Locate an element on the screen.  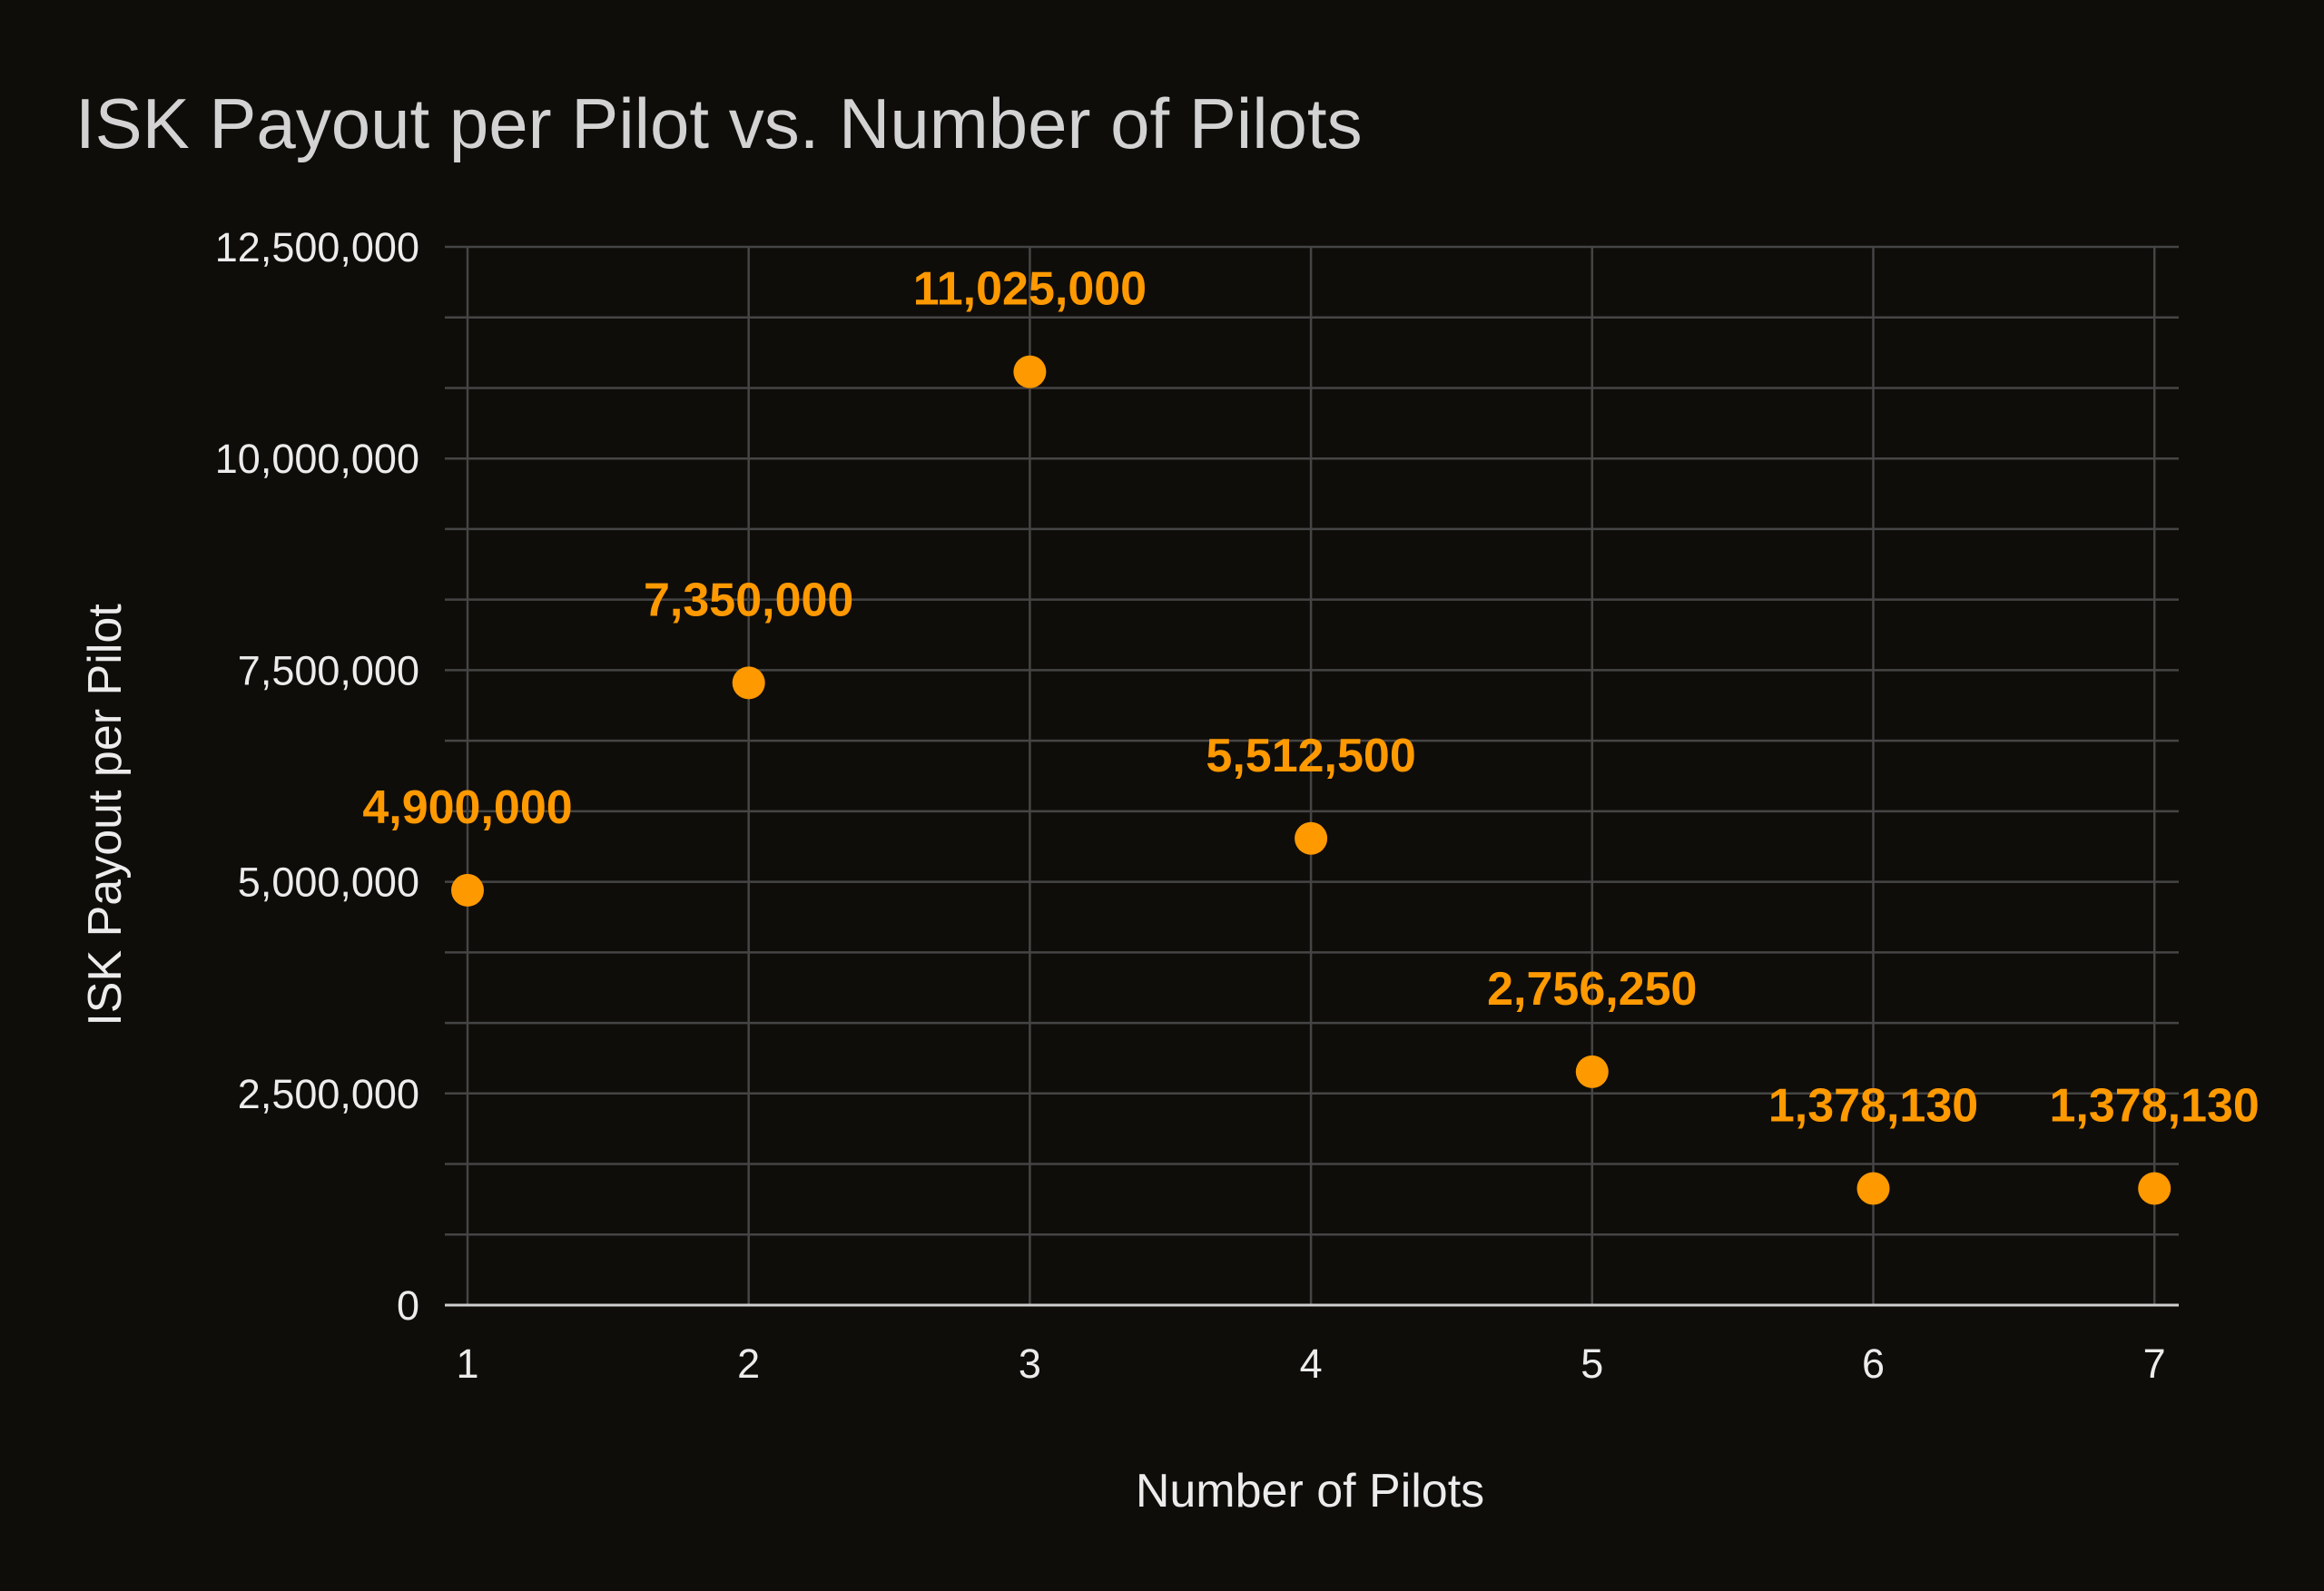
data-label: 11,025,000 is located at coordinates (1030, 290).